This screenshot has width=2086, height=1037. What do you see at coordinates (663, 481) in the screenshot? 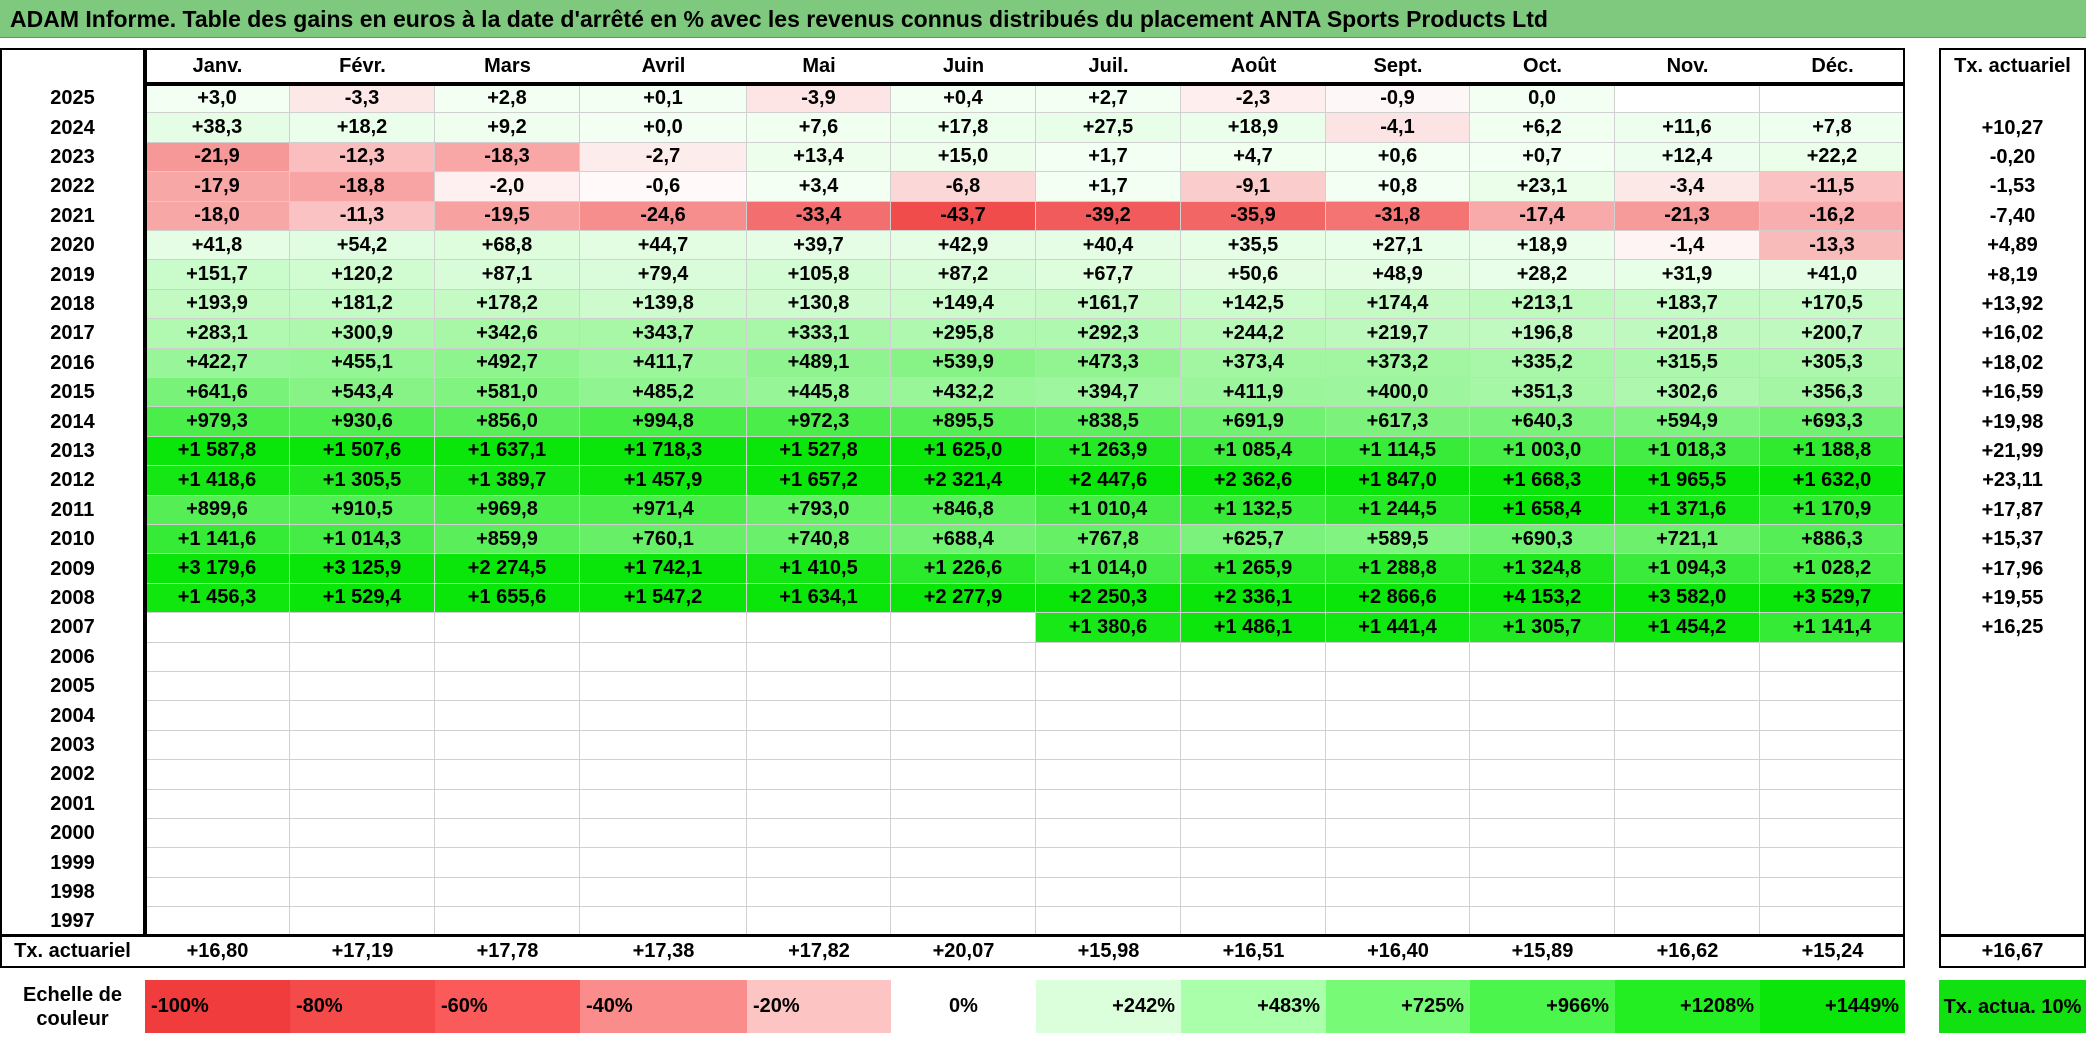
I see `heatmap-cell: +1 457,9` at bounding box center [663, 481].